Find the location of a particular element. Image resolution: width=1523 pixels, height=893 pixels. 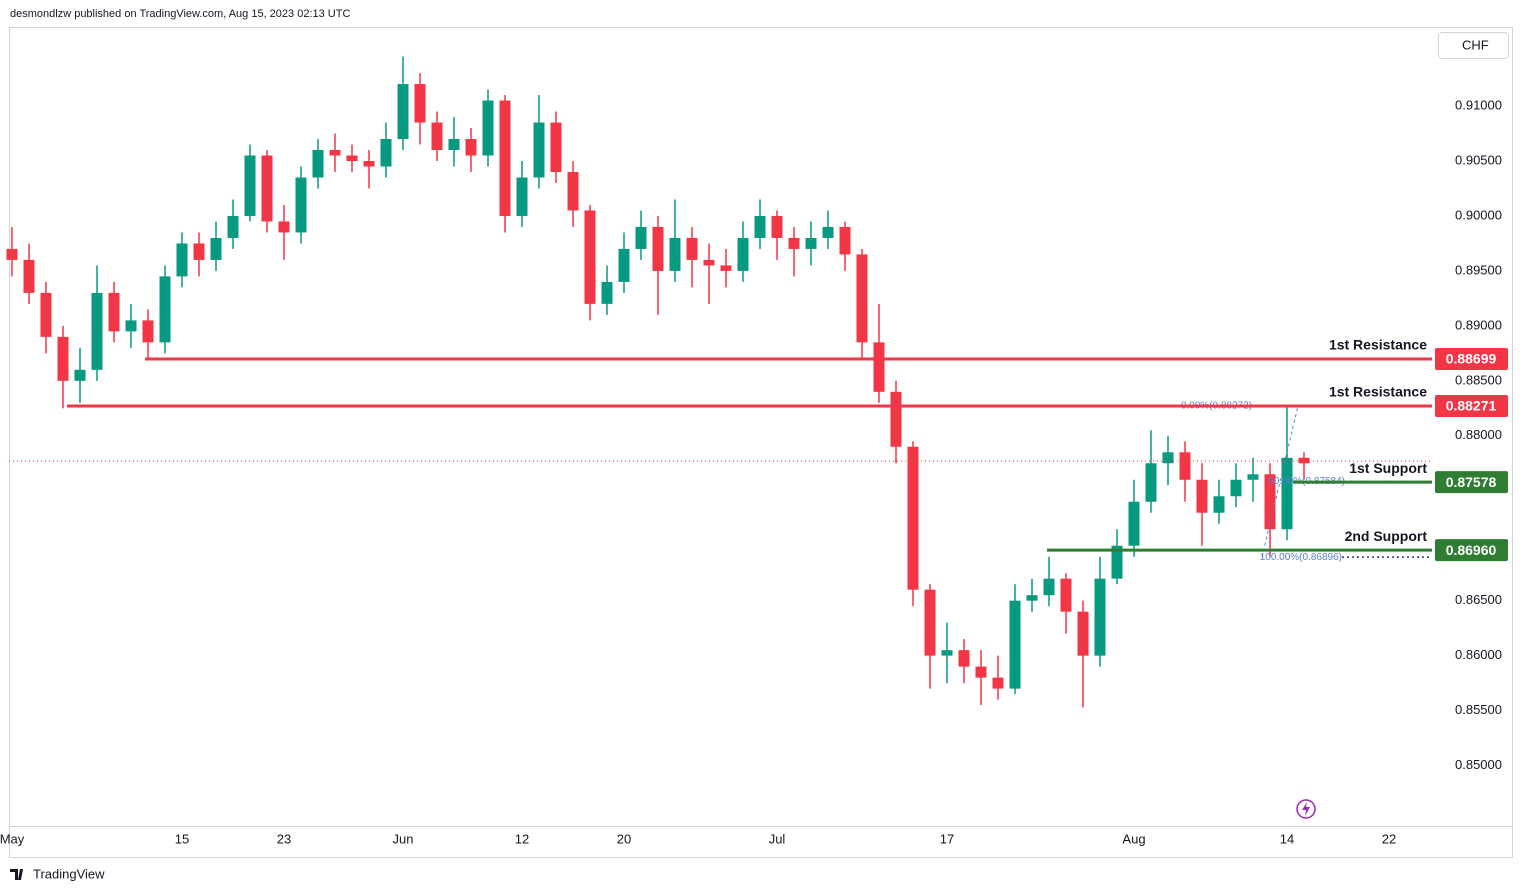

y-tick-label: 0.88500 is located at coordinates (1478, 379).